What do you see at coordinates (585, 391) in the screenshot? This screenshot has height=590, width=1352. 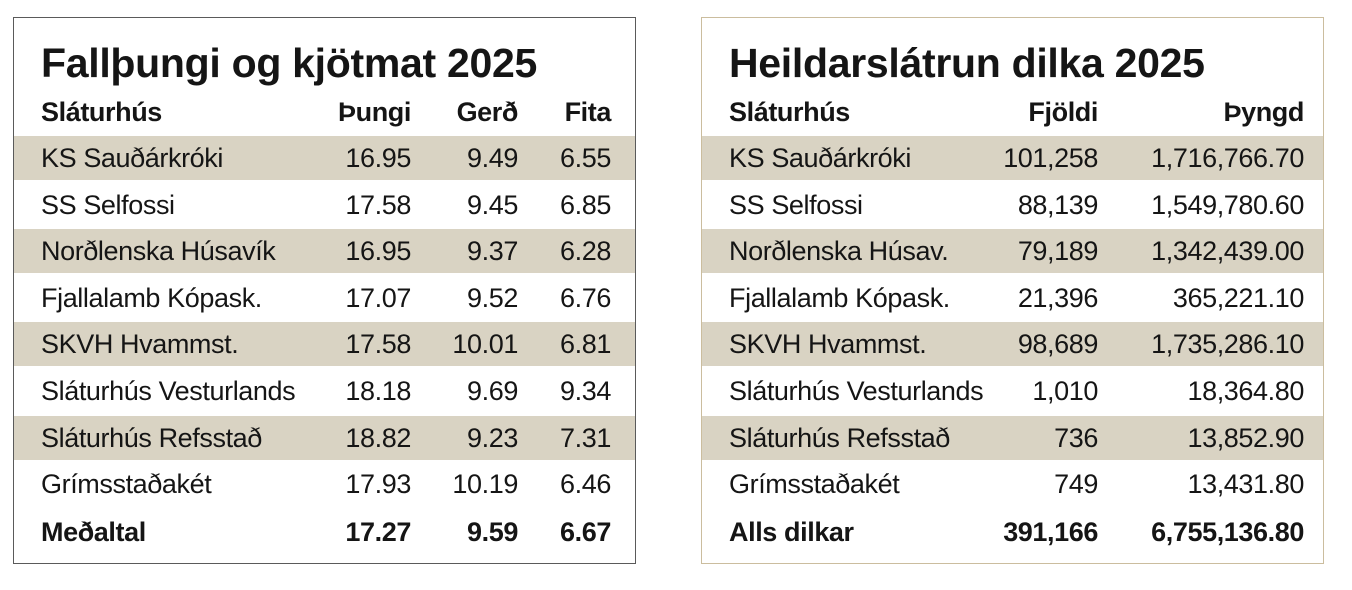 I see `carcass-weight-value-cell: 9.34` at bounding box center [585, 391].